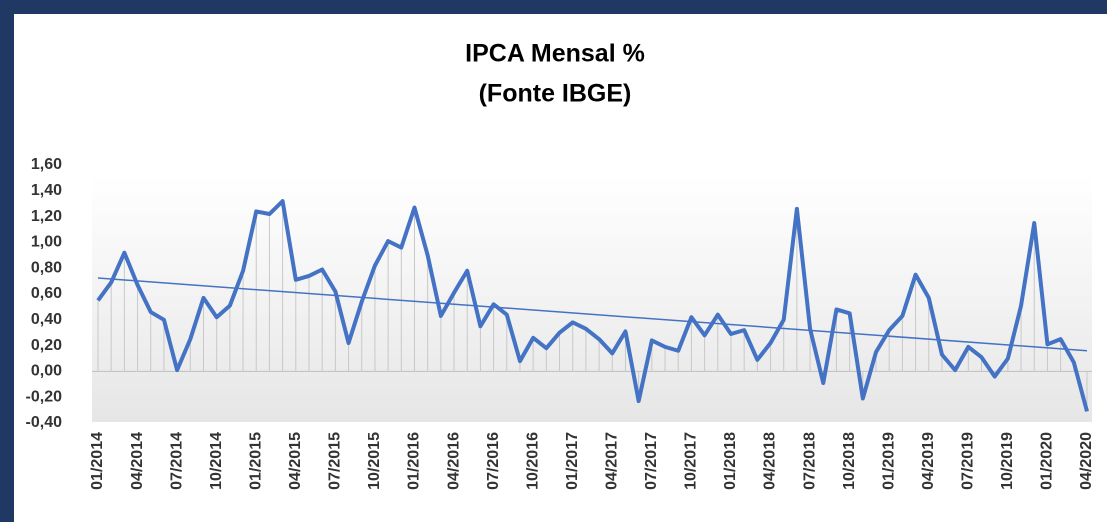  I want to click on chart-subtitle: (Fonte IBGE), so click(555, 94).